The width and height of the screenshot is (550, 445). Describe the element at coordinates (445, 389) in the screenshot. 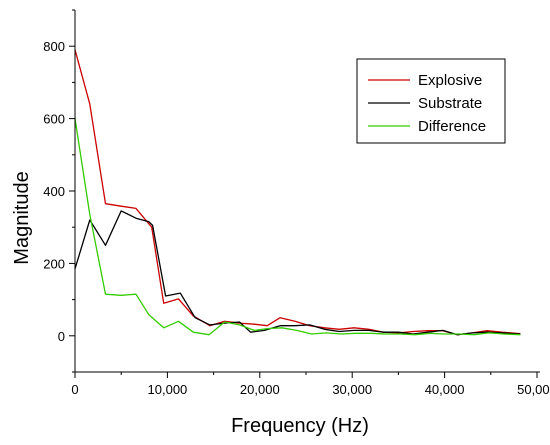

I see `x-tick-label: 40,000` at that location.